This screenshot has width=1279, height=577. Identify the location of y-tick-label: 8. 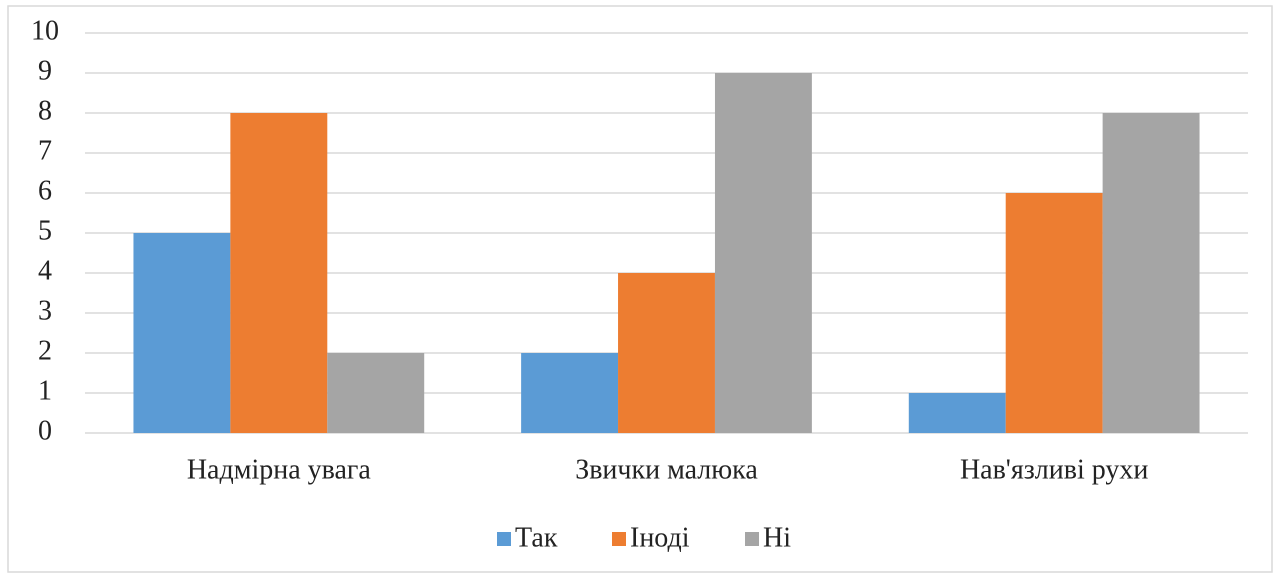
(45, 110).